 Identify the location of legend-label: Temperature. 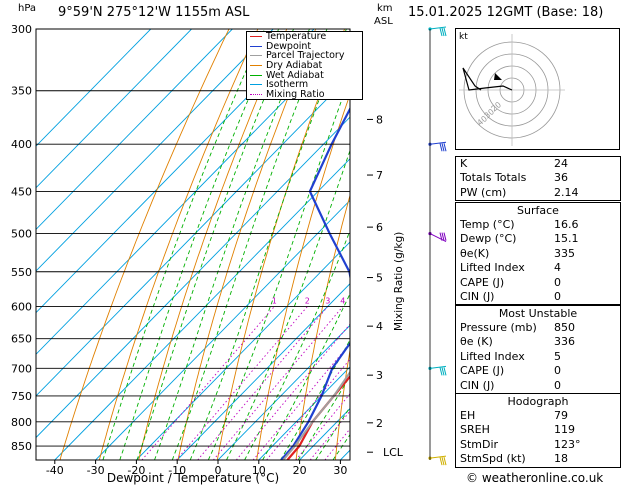
(296, 37).